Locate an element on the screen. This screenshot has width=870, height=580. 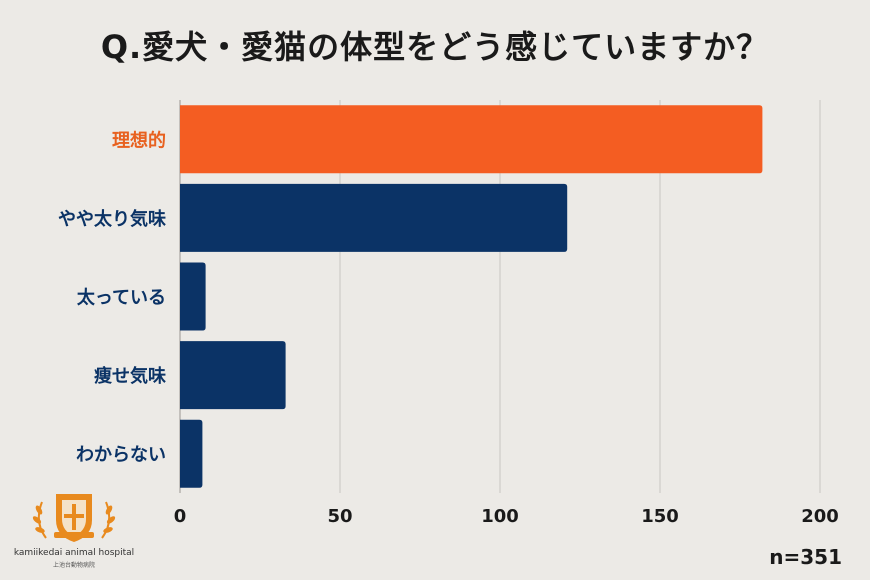
sample-size-label: n=351 is located at coordinates (805, 557).